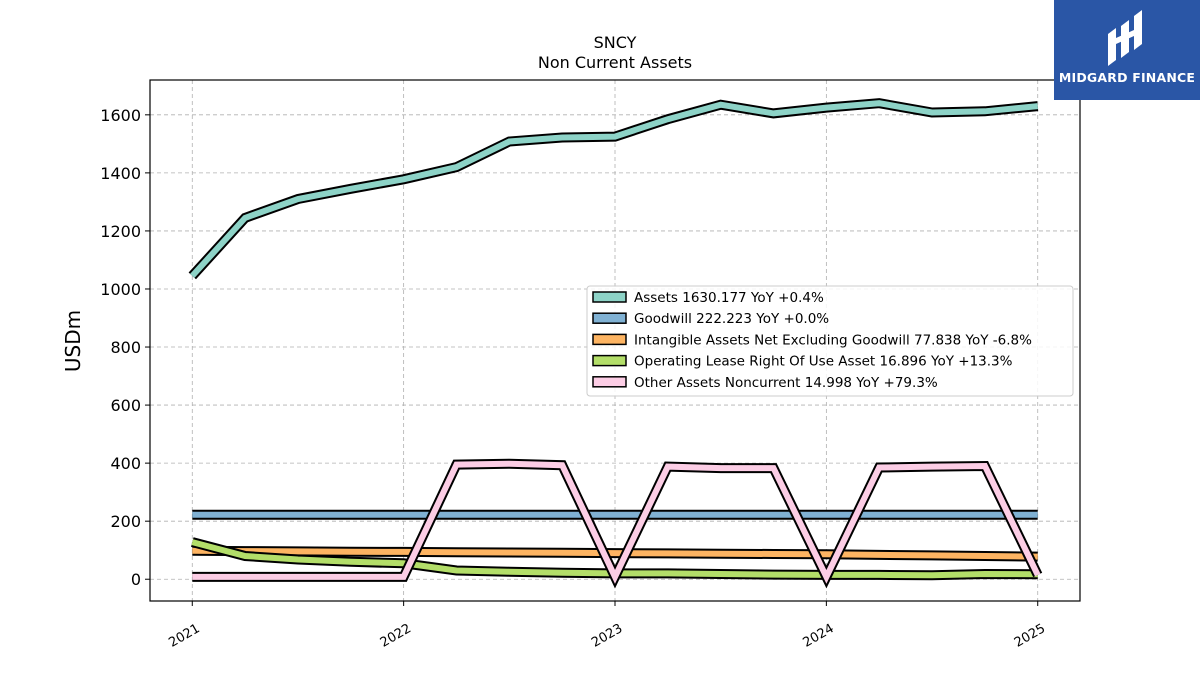  Describe the element at coordinates (729, 298) in the screenshot. I see `legend-entry: Assets 1630.177 YoY +0.4%` at that location.